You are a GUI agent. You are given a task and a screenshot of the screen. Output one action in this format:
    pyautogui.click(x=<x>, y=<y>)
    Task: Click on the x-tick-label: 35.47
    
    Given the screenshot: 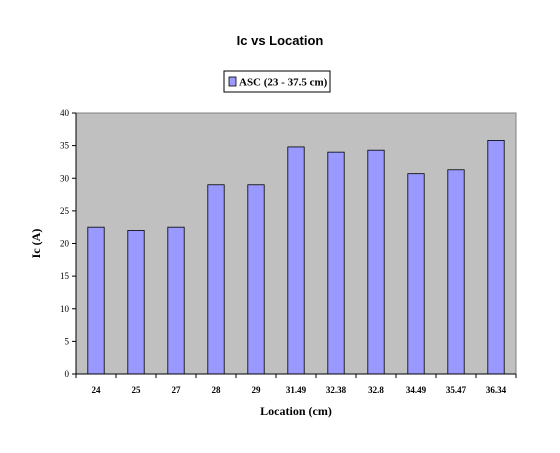 What is the action you would take?
    pyautogui.click(x=456, y=390)
    